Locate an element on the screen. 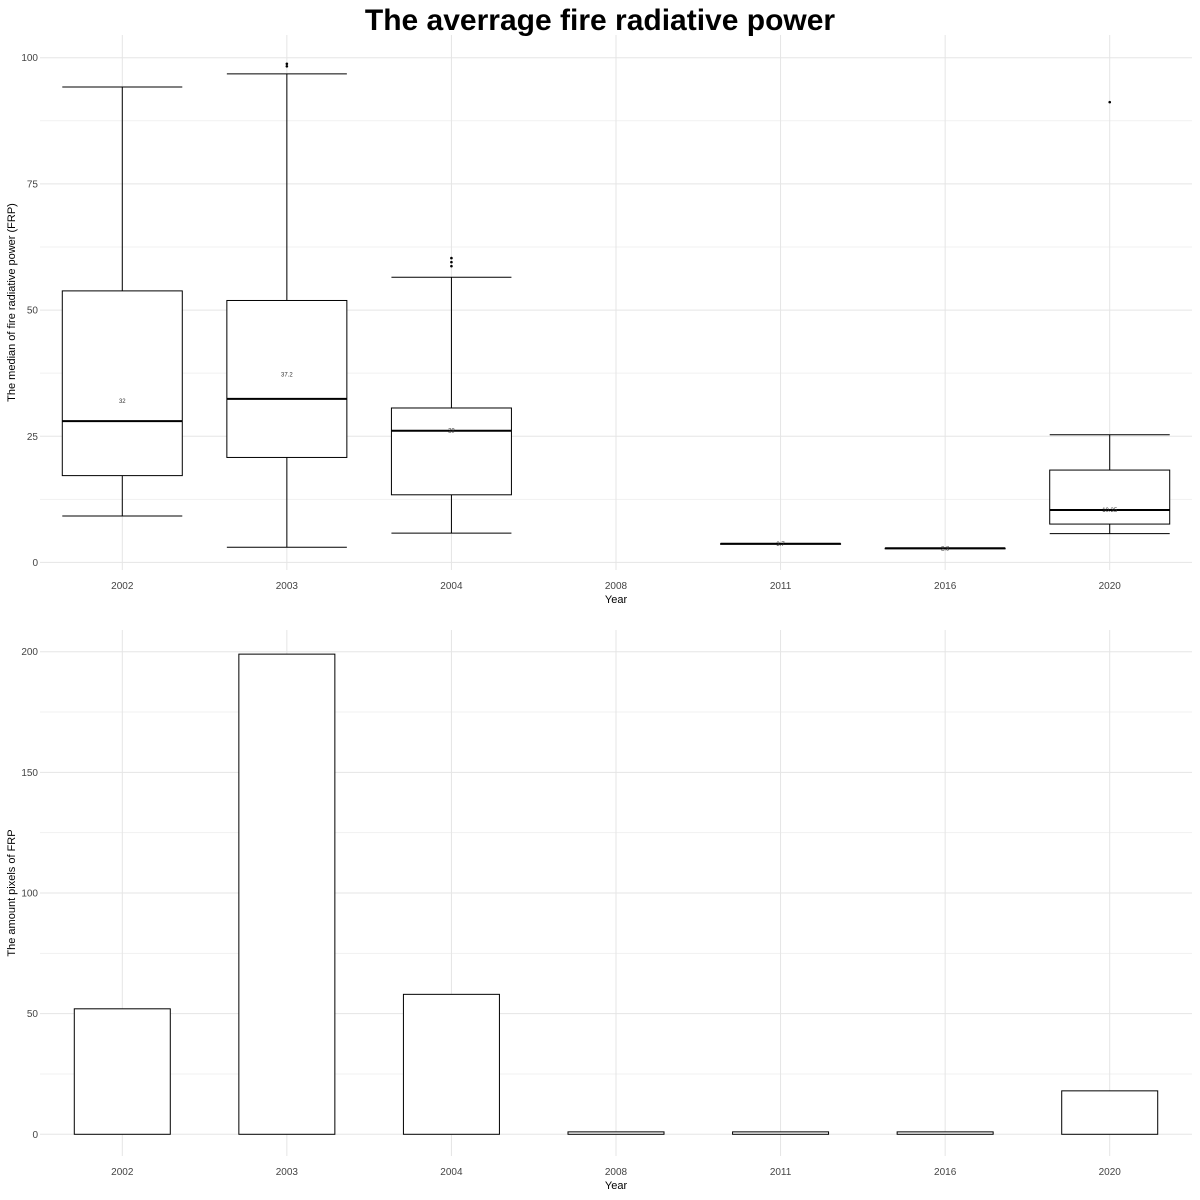 This screenshot has height=1200, width=1200. median-label: 3.7 is located at coordinates (780, 545).